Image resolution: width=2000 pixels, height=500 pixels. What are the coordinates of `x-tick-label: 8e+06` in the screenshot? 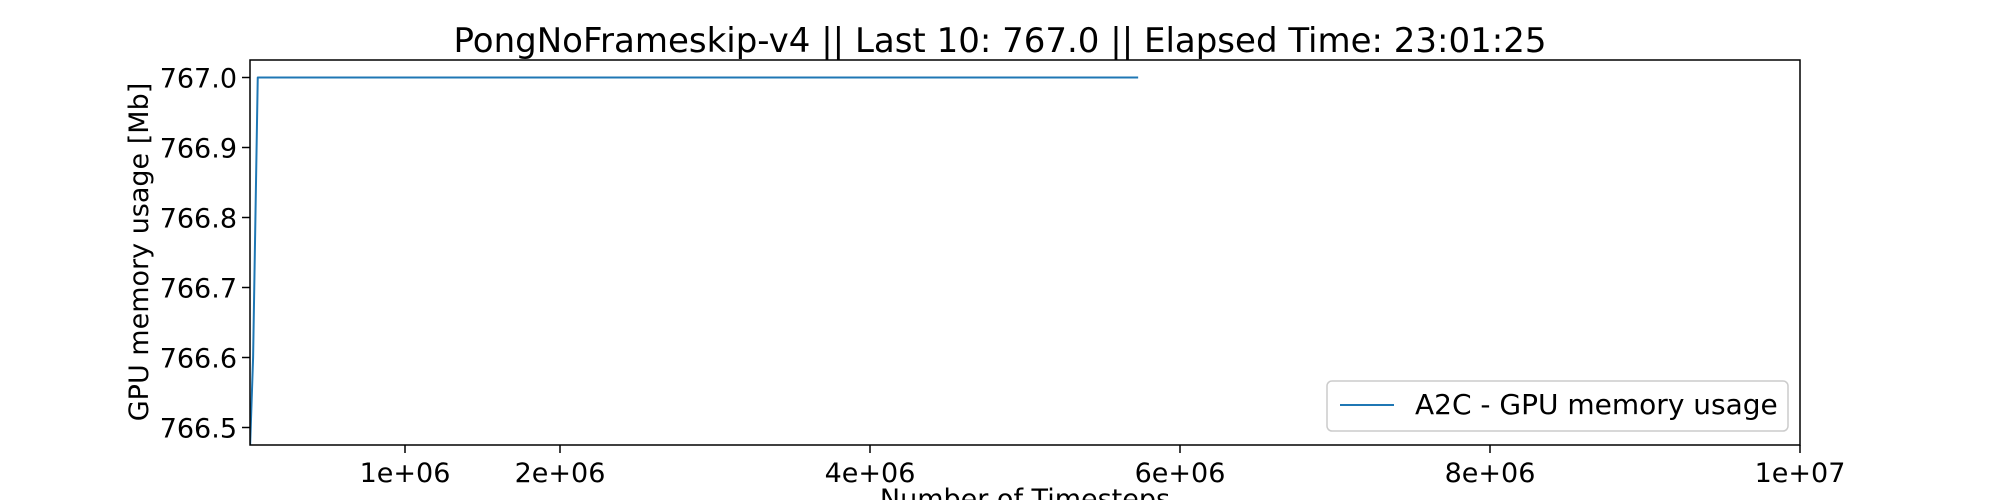 It's located at (1490, 473).